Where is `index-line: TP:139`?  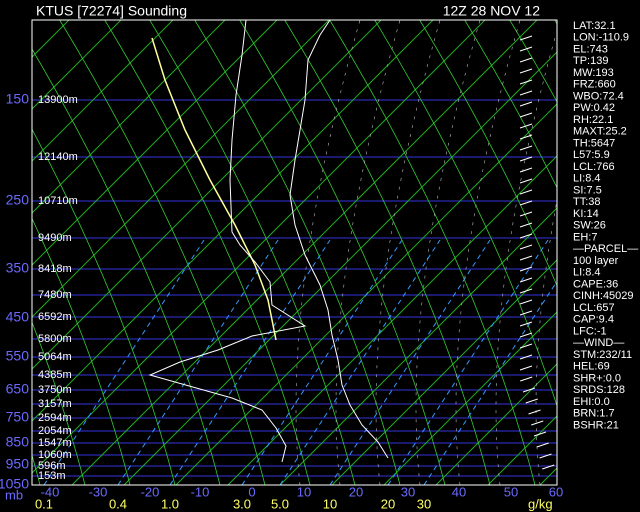
index-line: TP:139 is located at coordinates (590, 61).